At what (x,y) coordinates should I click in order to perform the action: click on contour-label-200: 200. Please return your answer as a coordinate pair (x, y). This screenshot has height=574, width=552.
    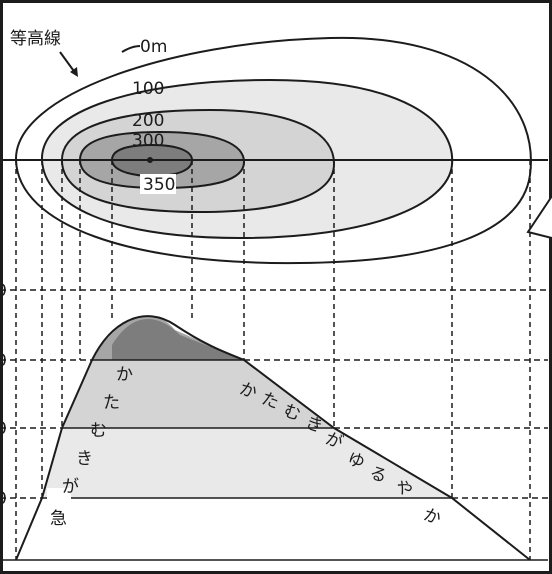
    Looking at the image, I should click on (148, 121).